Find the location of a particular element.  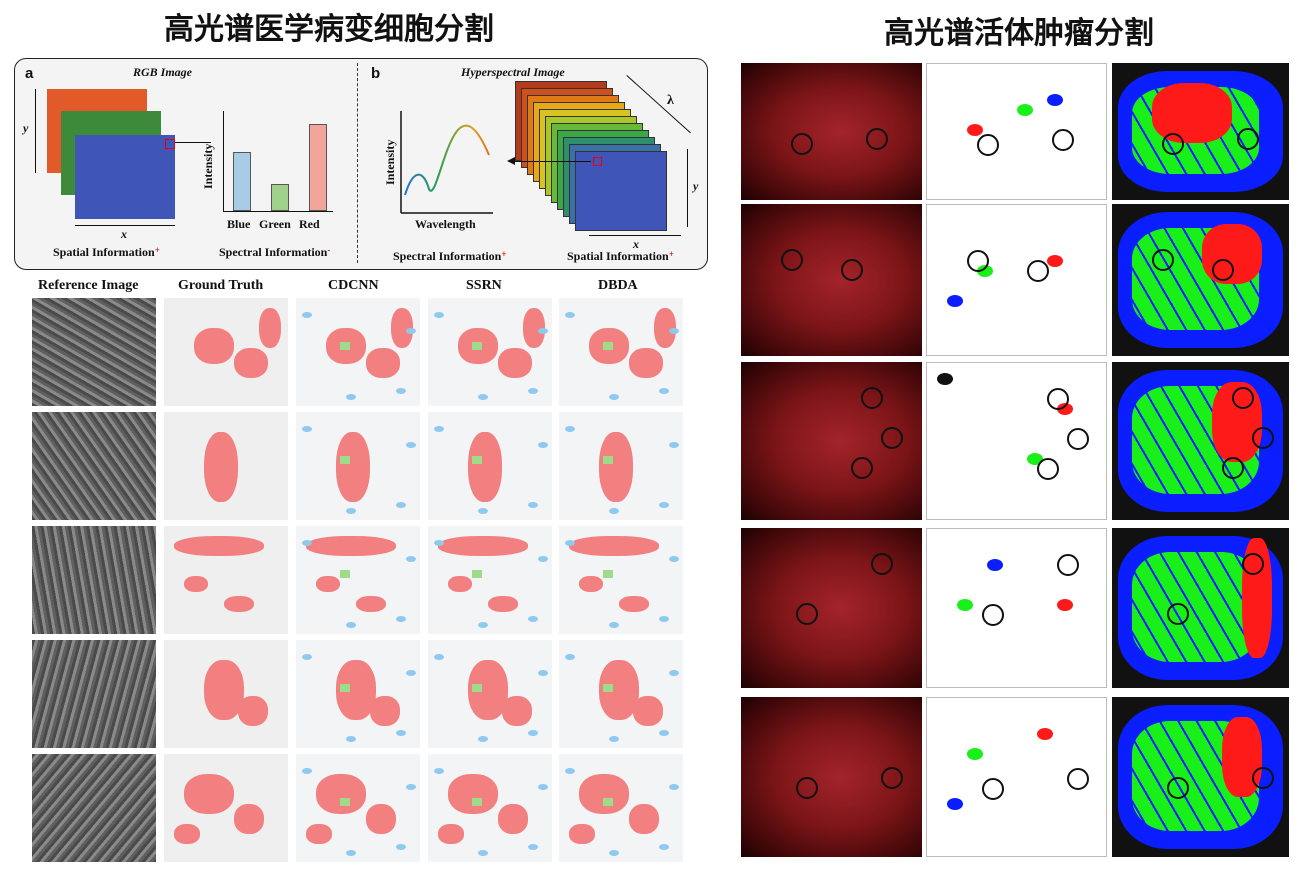

tumor-region is located at coordinates (1192, 113).